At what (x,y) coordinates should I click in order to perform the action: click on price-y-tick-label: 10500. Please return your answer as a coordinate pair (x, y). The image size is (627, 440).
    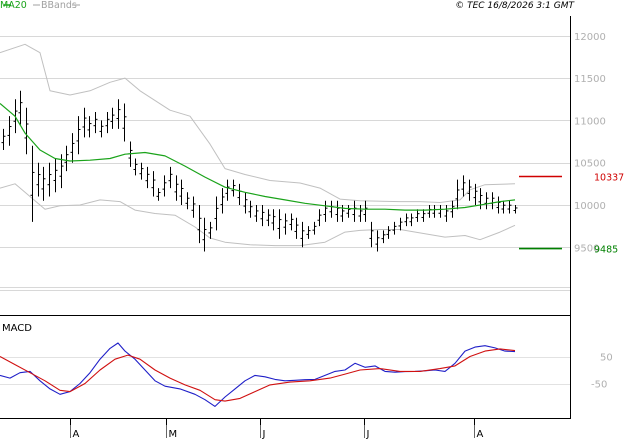
    Looking at the image, I should click on (590, 164).